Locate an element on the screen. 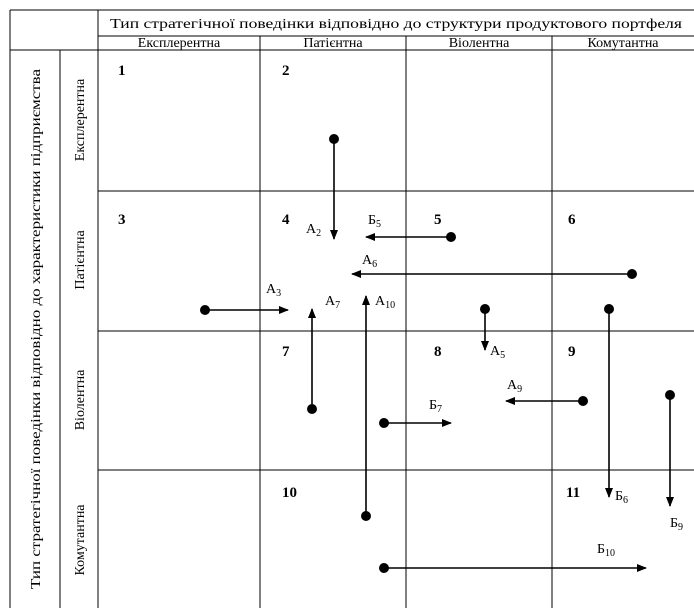  arrow-b7 is located at coordinates (415, 423).